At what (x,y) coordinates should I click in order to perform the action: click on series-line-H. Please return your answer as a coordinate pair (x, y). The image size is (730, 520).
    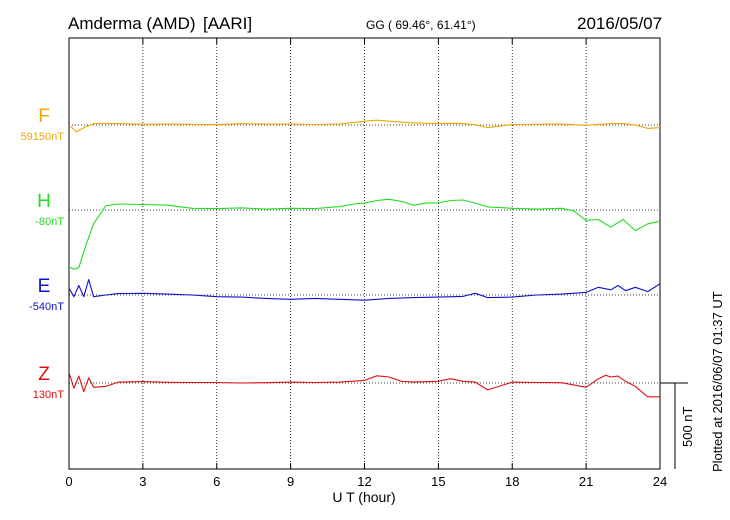
    Looking at the image, I should click on (364, 234).